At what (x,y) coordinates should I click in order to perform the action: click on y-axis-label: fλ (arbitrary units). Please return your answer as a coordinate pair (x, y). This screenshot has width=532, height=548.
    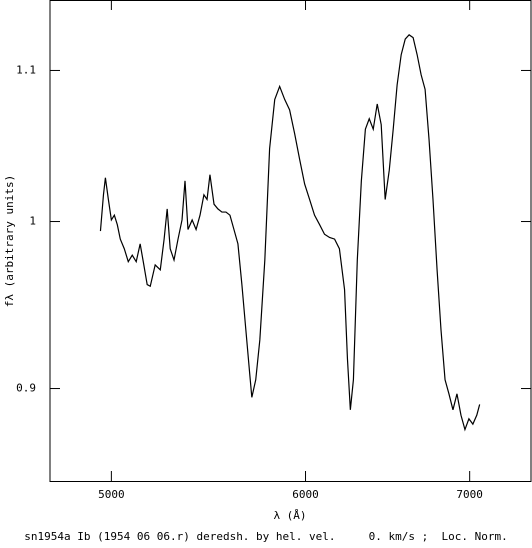
    Looking at the image, I should click on (9, 241).